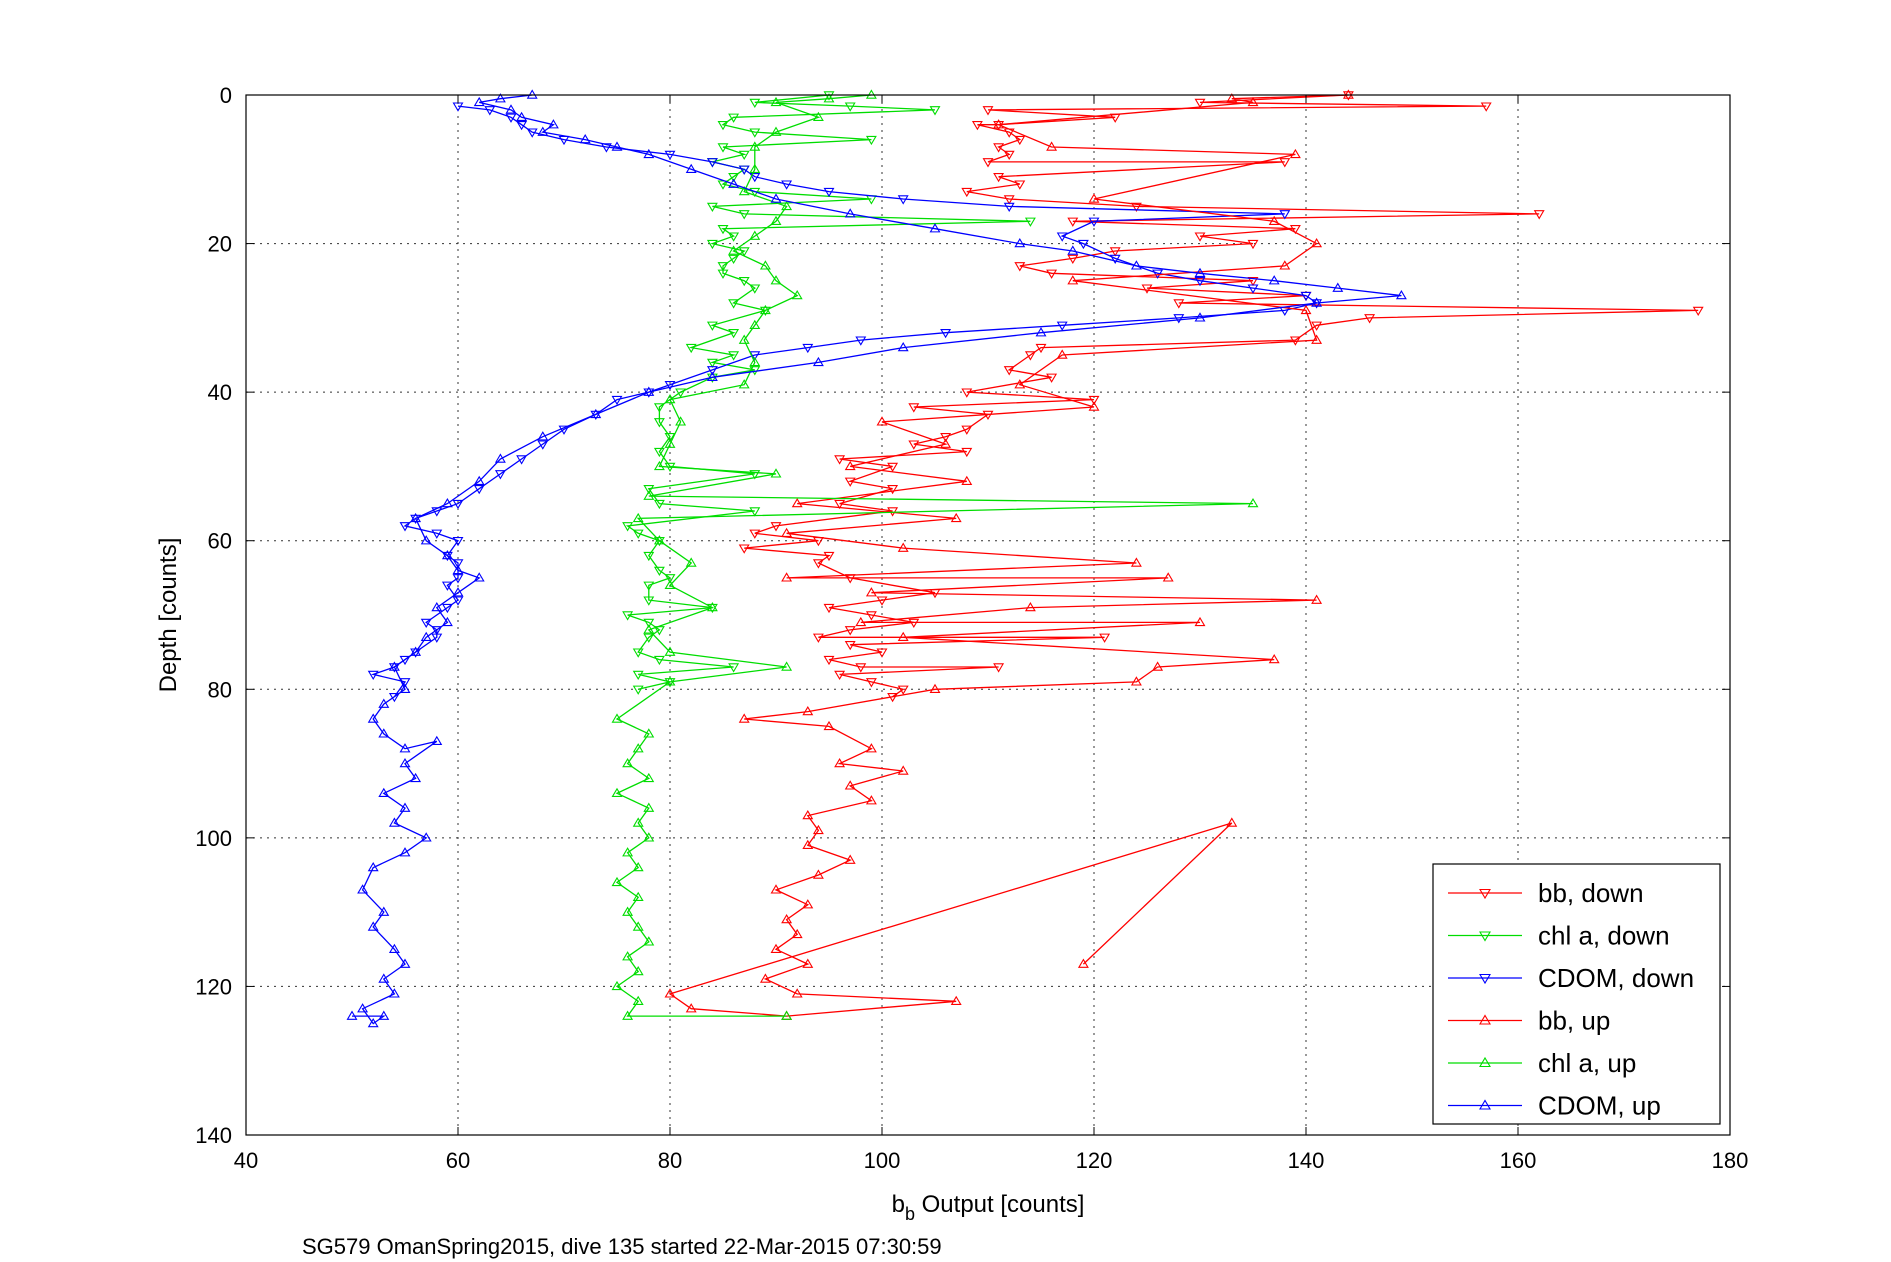 Image resolution: width=1891 pixels, height=1262 pixels. What do you see at coordinates (220, 541) in the screenshot?
I see `y-tick-label: 60` at bounding box center [220, 541].